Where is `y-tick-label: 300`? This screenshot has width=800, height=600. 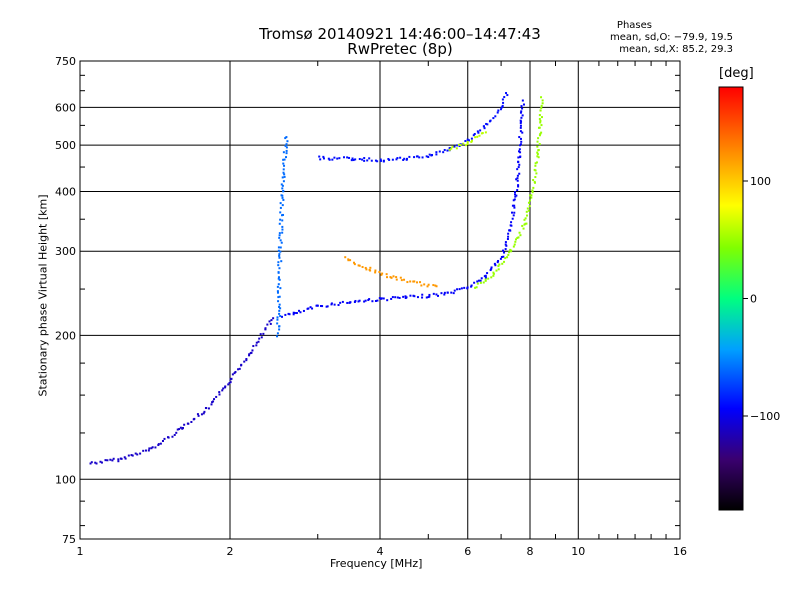 y-tick-label: 300 is located at coordinates (65, 251).